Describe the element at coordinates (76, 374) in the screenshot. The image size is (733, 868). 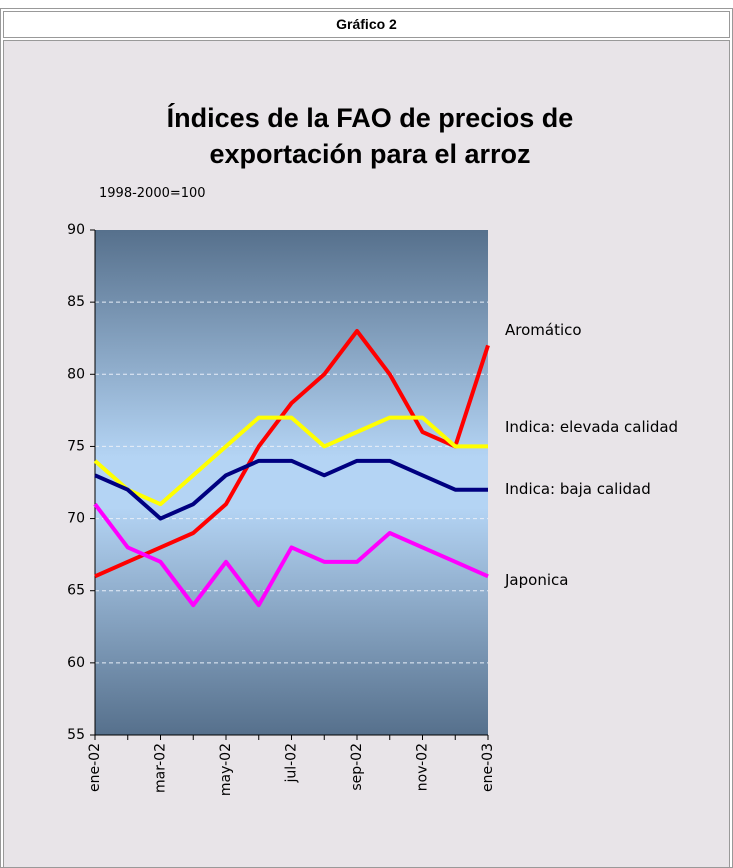
I see `y-tick-label: 80` at that location.